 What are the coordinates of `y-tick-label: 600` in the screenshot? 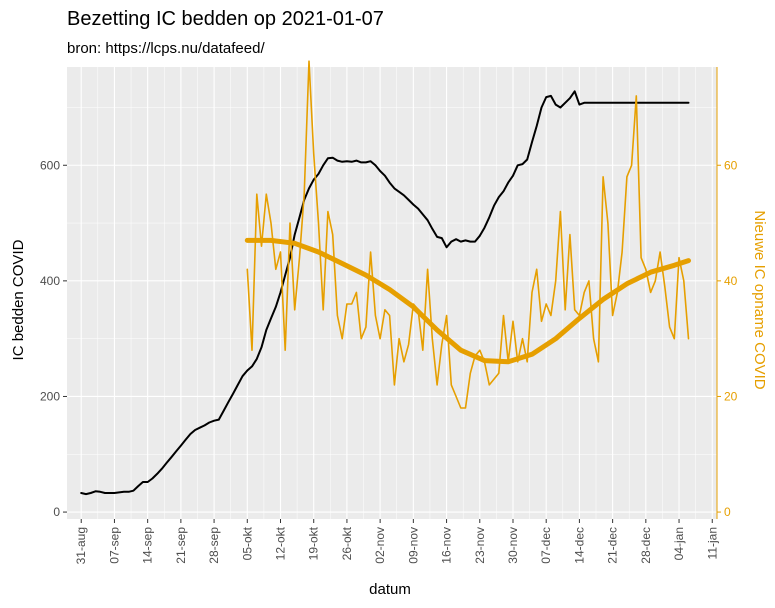 It's located at (50, 165).